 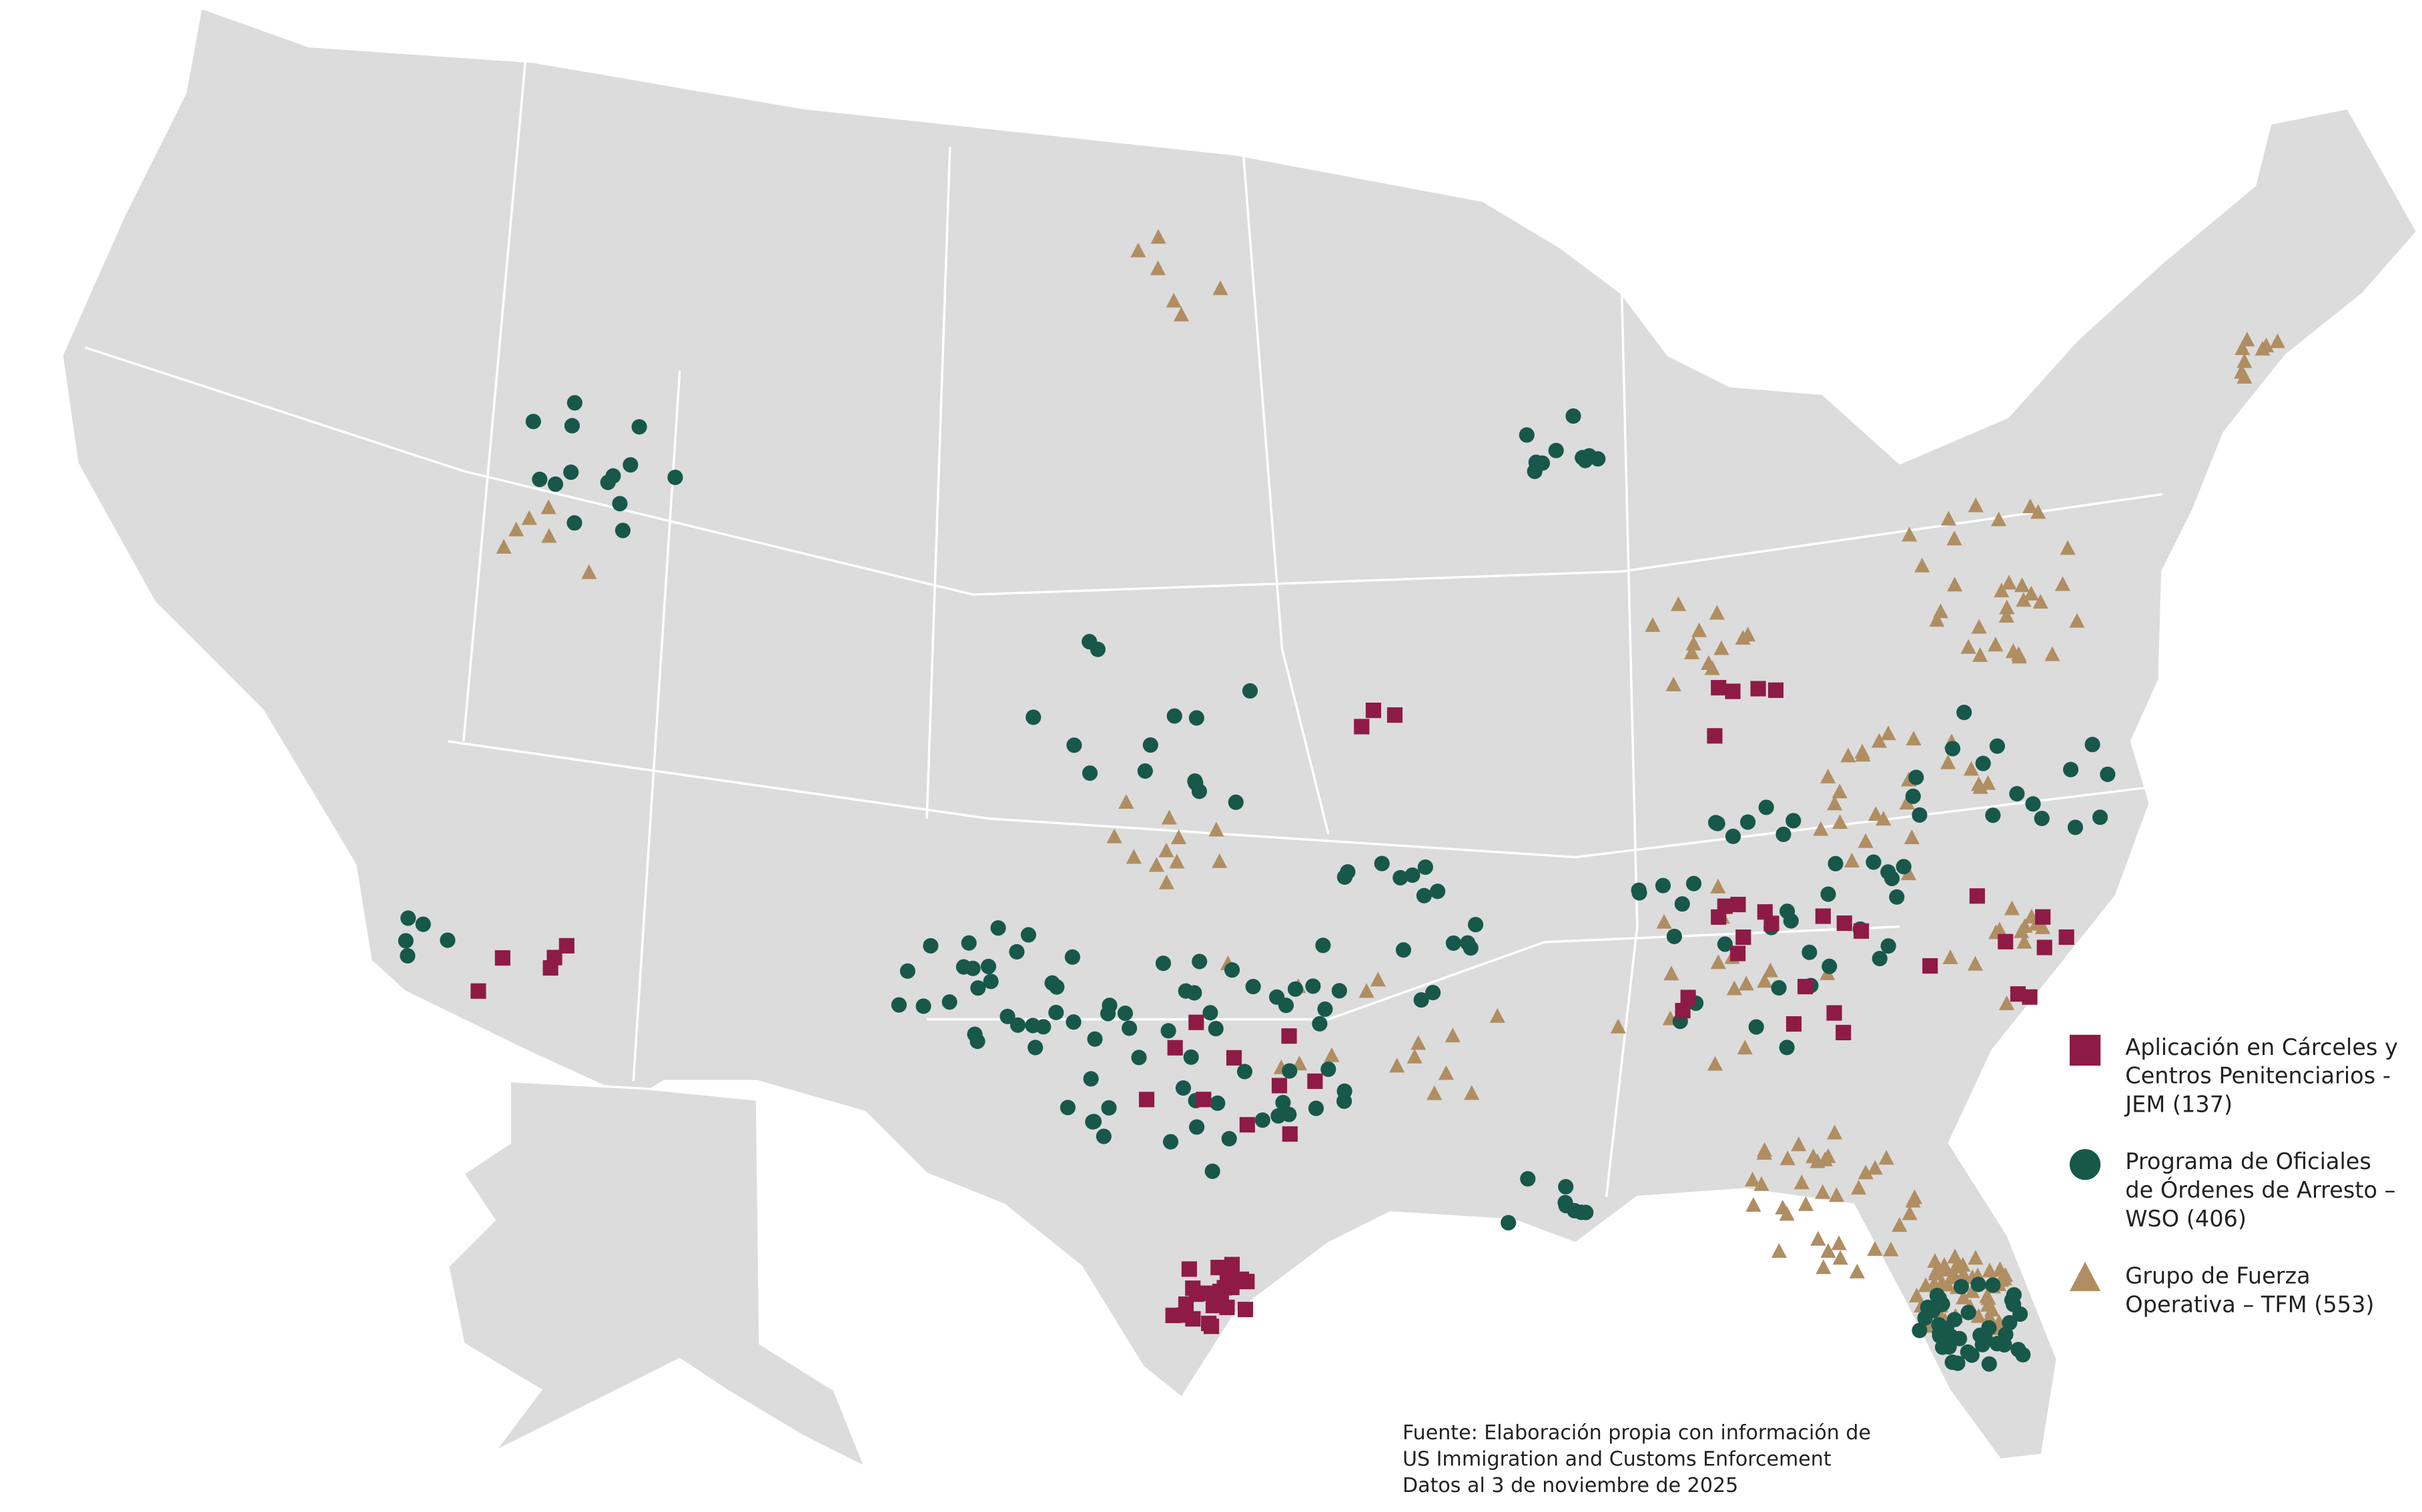 What do you see at coordinates (2258, 1076) in the screenshot?
I see `legend-label: Centros Penitenciarios -` at bounding box center [2258, 1076].